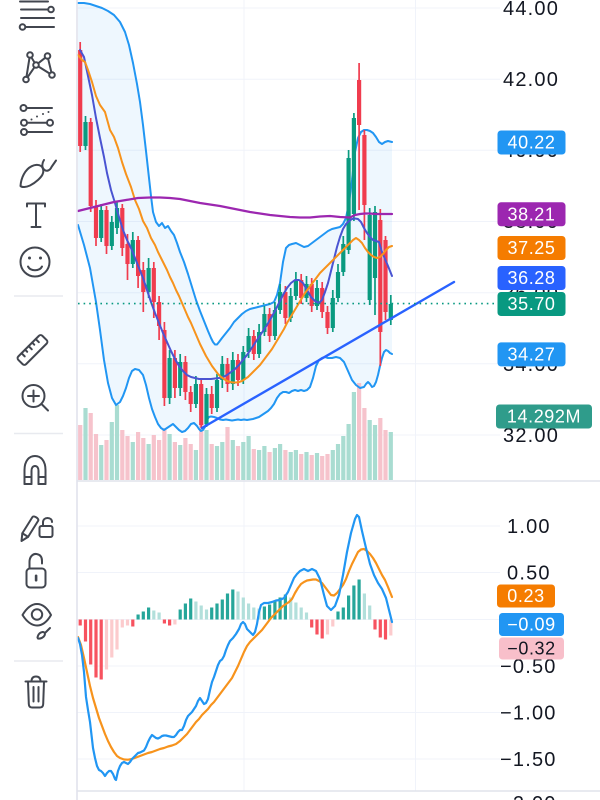 The width and height of the screenshot is (600, 800). What do you see at coordinates (528, 796) in the screenshot?
I see `svg-text: −2.00` at bounding box center [528, 796].